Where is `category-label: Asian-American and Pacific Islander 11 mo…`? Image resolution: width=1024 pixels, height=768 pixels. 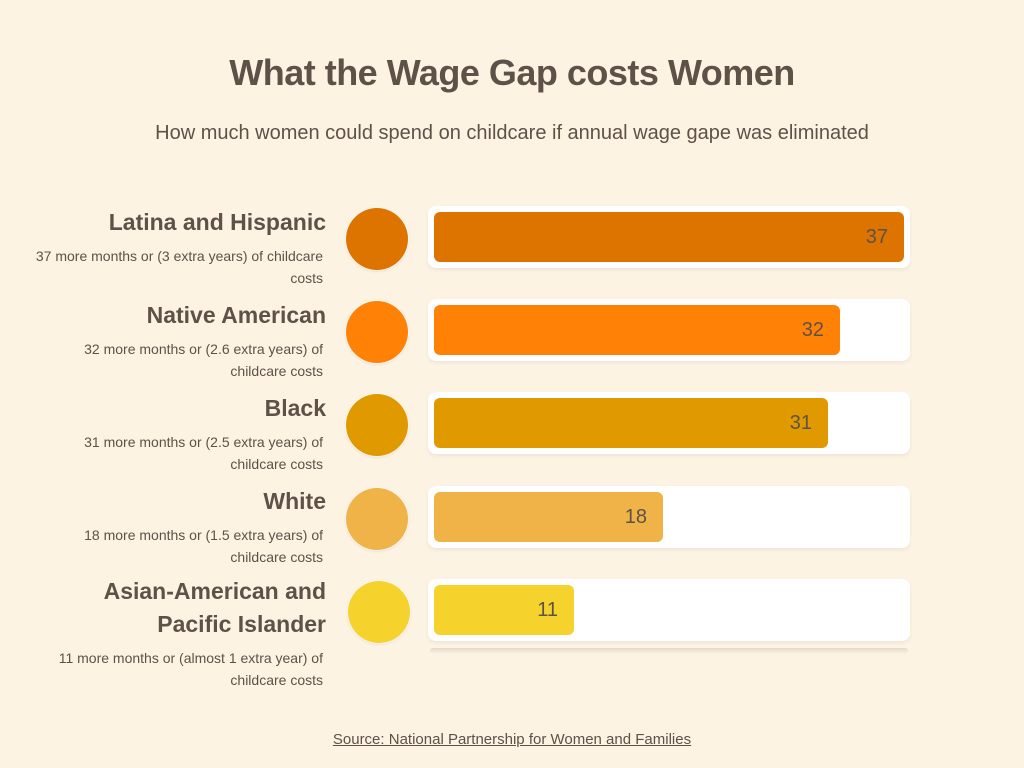 category-label: Asian-American and Pacific Islander 11 mo… is located at coordinates (176, 633).